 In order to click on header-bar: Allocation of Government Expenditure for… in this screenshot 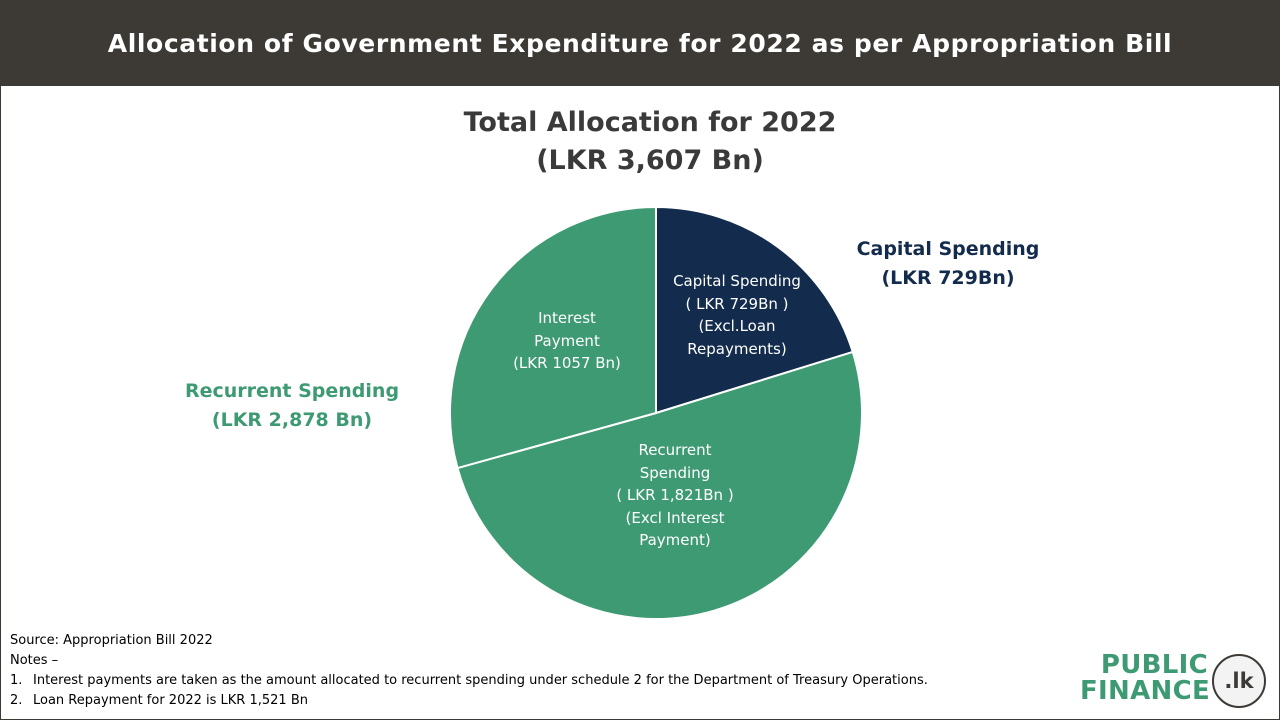, I will do `click(640, 43)`.